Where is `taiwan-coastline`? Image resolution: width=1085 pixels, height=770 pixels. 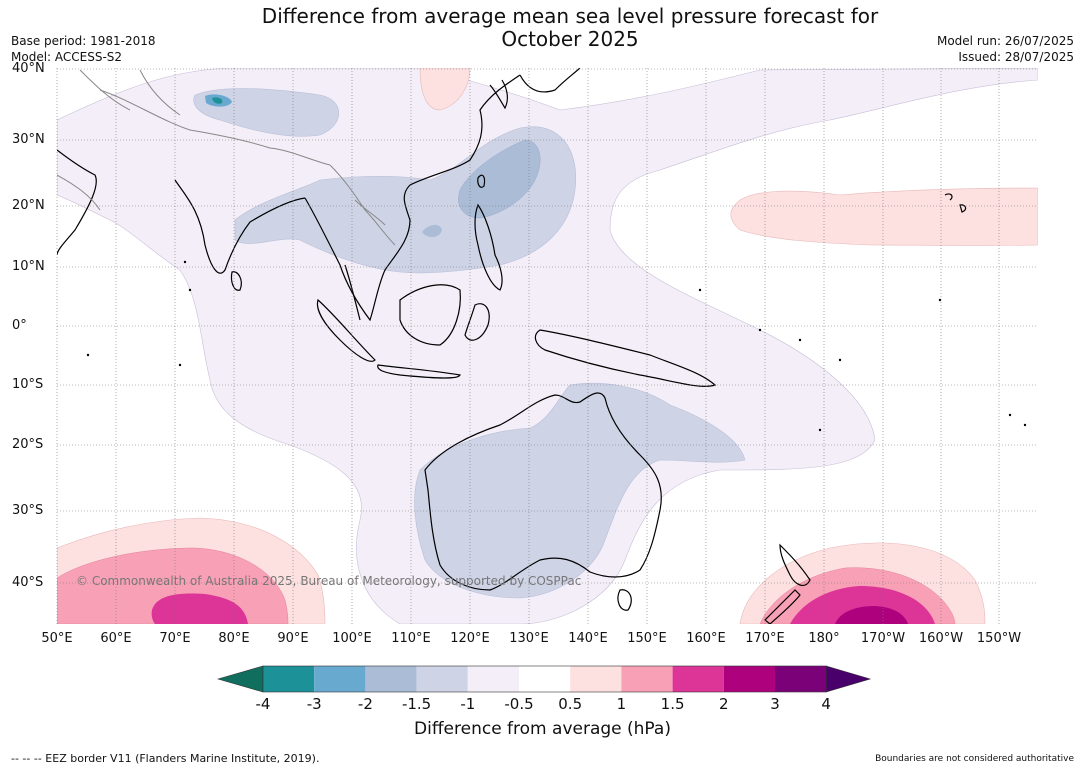 taiwan-coastline is located at coordinates (481, 181).